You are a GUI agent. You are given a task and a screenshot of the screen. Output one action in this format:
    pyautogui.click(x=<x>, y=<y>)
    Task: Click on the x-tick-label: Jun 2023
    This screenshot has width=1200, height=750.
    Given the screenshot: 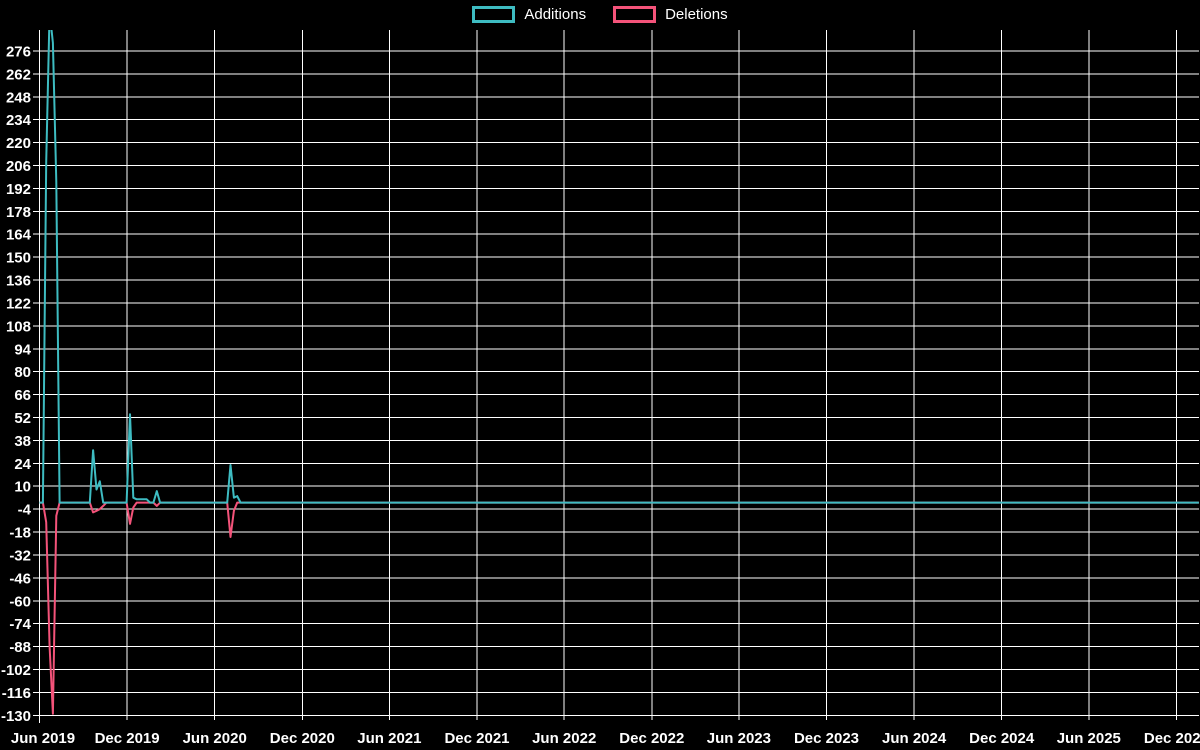 What is the action you would take?
    pyautogui.click(x=739, y=738)
    